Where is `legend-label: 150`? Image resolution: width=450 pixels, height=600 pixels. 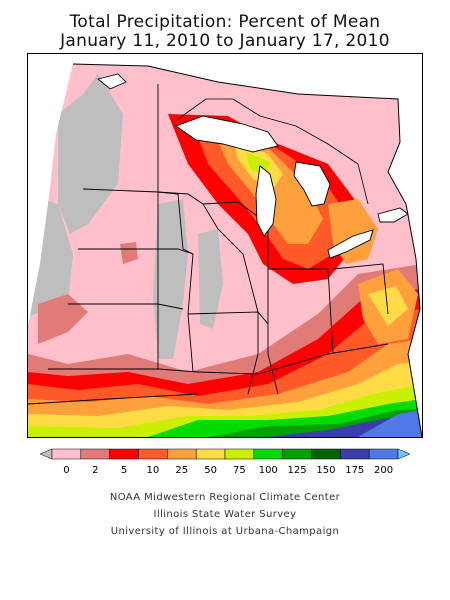 legend-label: 150 is located at coordinates (325, 470).